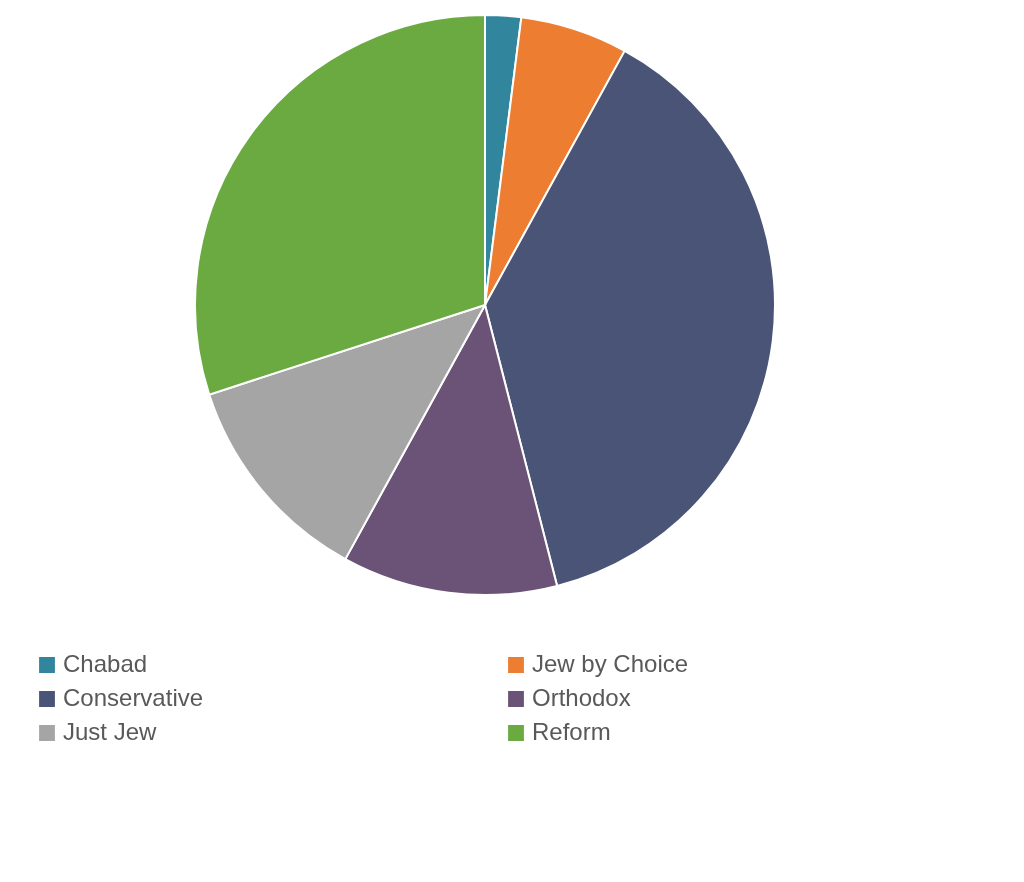 This screenshot has width=1024, height=882. I want to click on legend-label: Jew by Choice, so click(610, 663).